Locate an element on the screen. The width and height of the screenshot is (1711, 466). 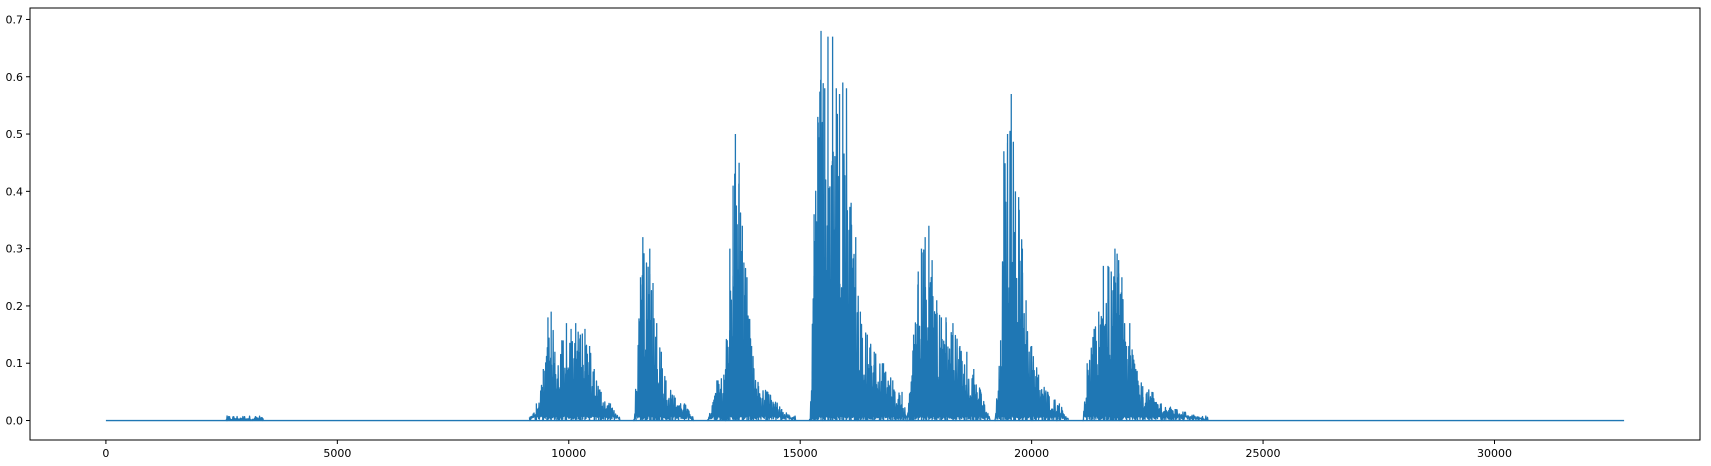
x-tick-label: 15000 is located at coordinates (800, 453).